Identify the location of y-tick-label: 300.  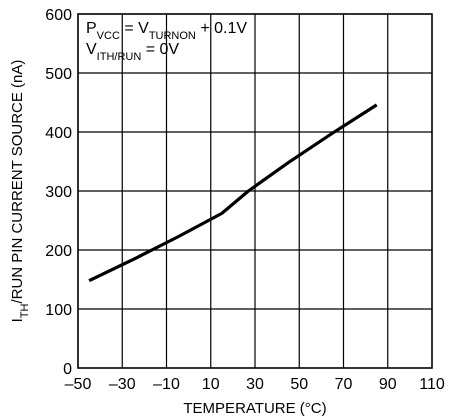
(58, 192).